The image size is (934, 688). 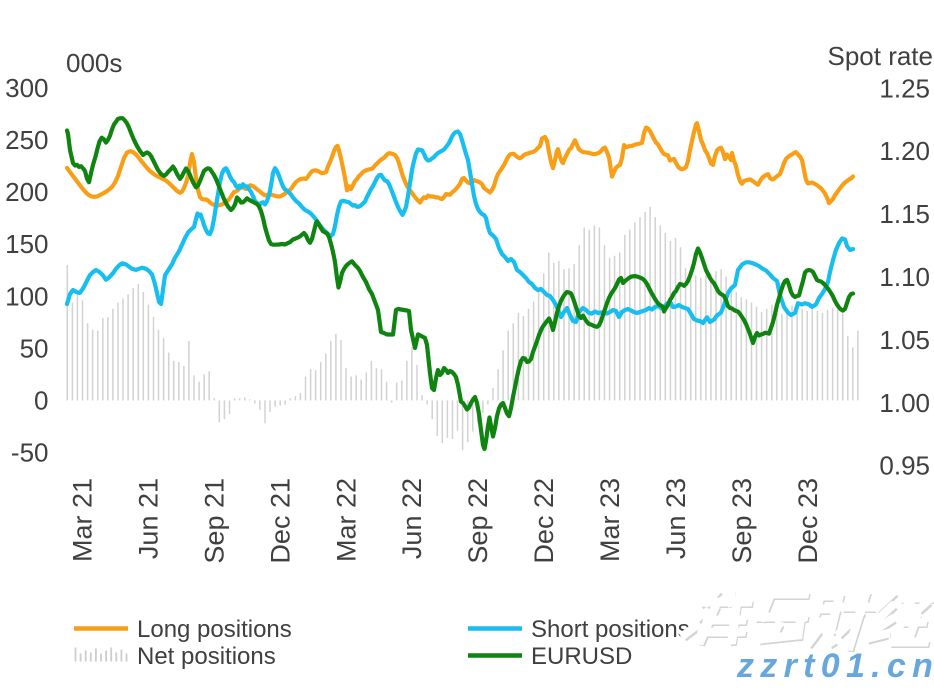 I want to click on svg-text: Mar 21, so click(x=83, y=520).